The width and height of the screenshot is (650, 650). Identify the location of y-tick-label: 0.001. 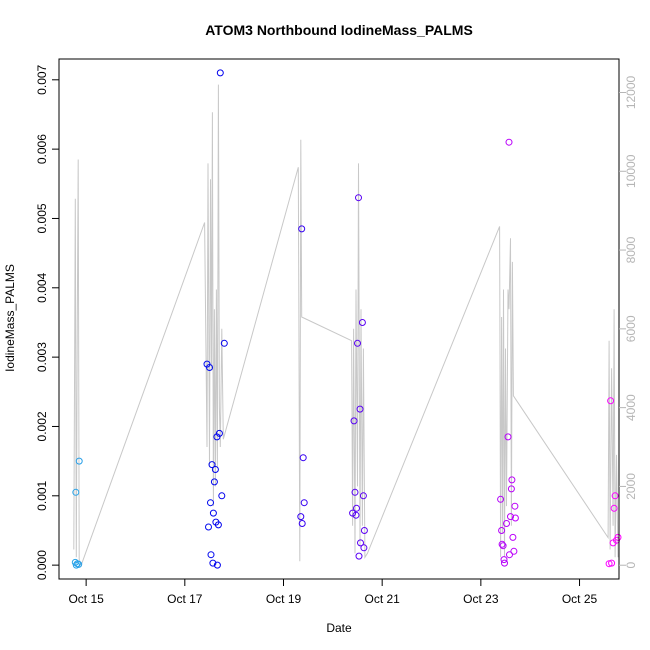
(42, 495).